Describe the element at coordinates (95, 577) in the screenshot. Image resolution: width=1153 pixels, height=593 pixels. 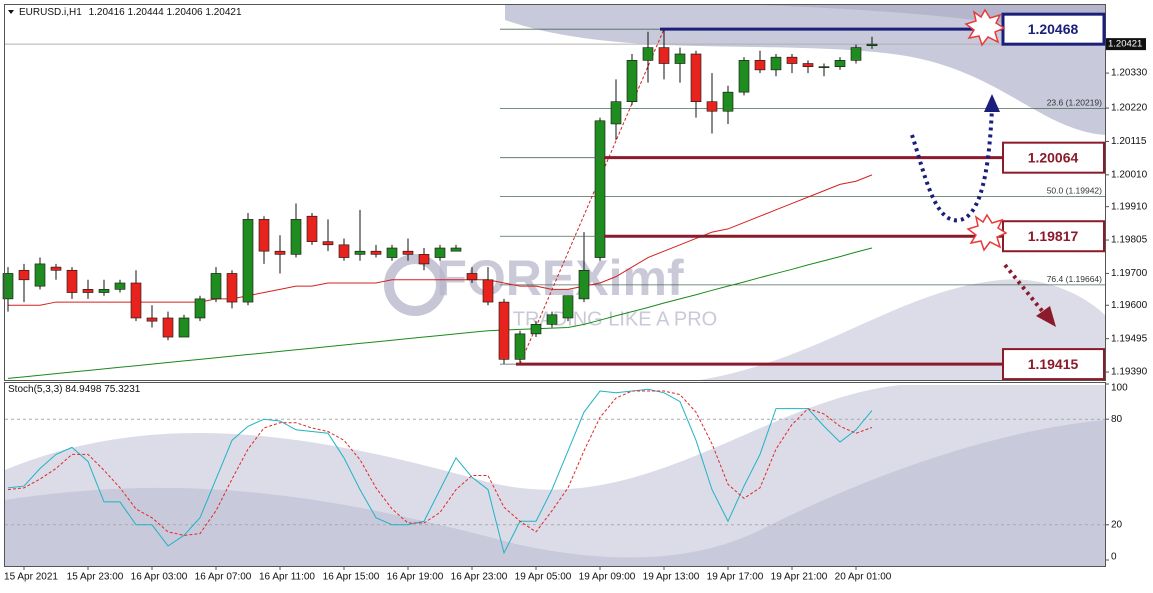
I see `x-tick-label: 15 Apr 23:00` at that location.